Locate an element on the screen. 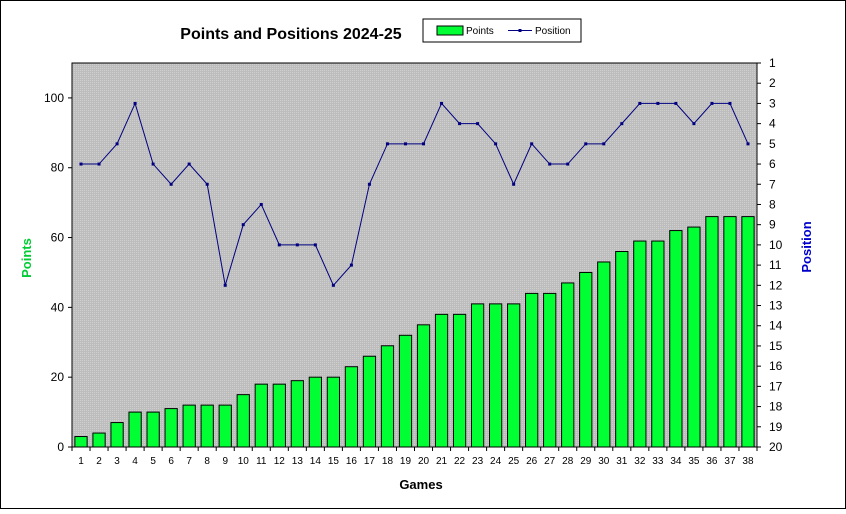 This screenshot has width=846, height=514. y2-tick-label: 8 is located at coordinates (772, 204).